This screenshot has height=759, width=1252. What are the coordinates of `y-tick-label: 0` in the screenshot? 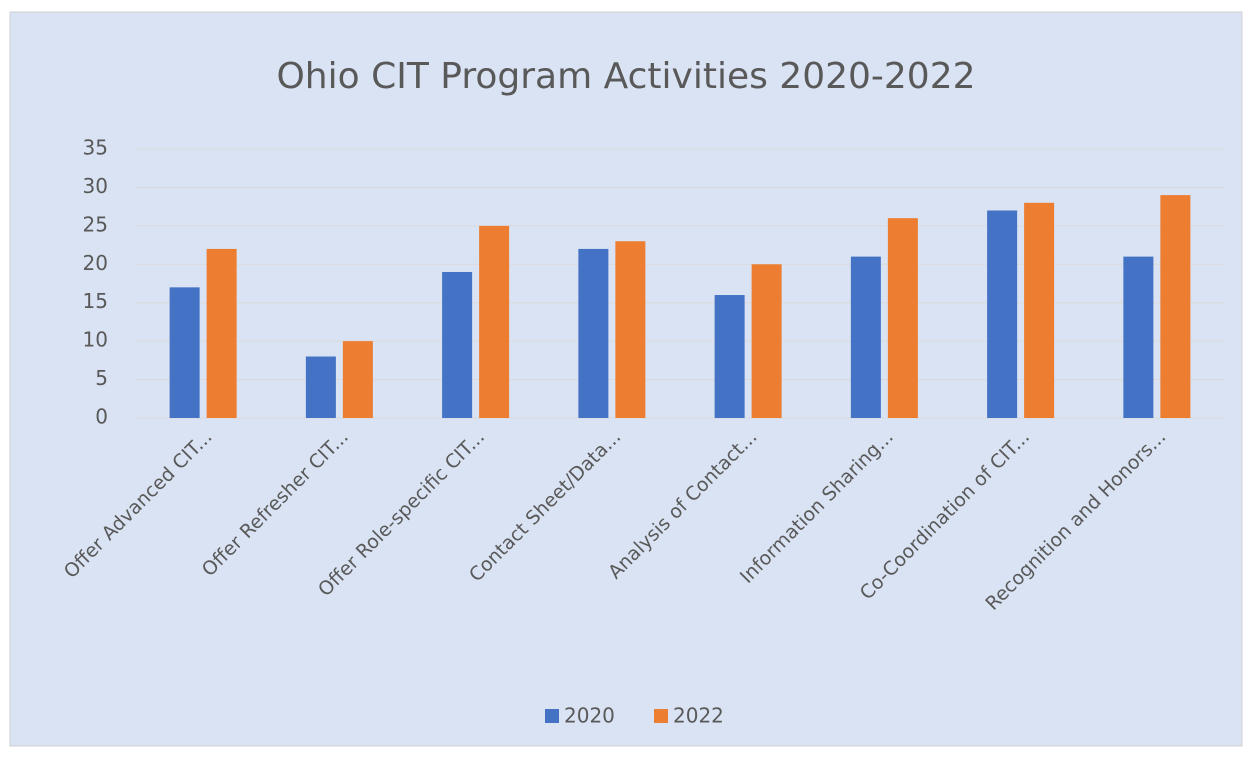 It's located at (101, 417).